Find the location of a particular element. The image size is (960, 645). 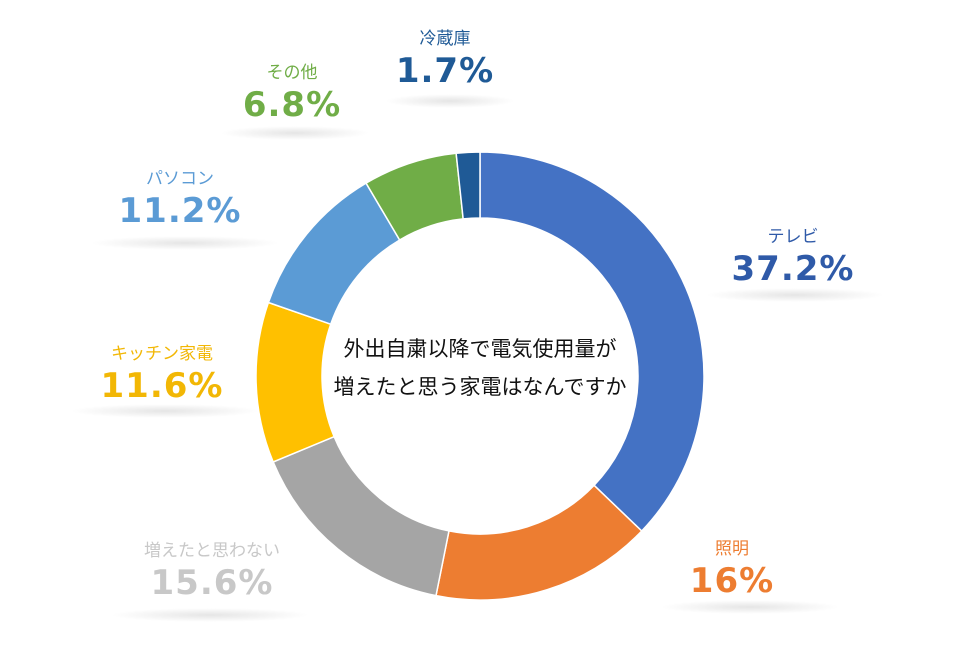

label-fridge: 冷蔵庫 1.7% is located at coordinates (445, 60).